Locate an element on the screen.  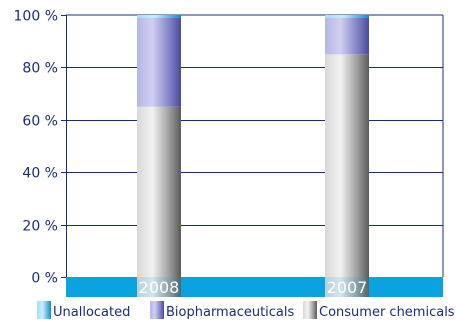
x-category-label: 2008 is located at coordinates (159, 287).